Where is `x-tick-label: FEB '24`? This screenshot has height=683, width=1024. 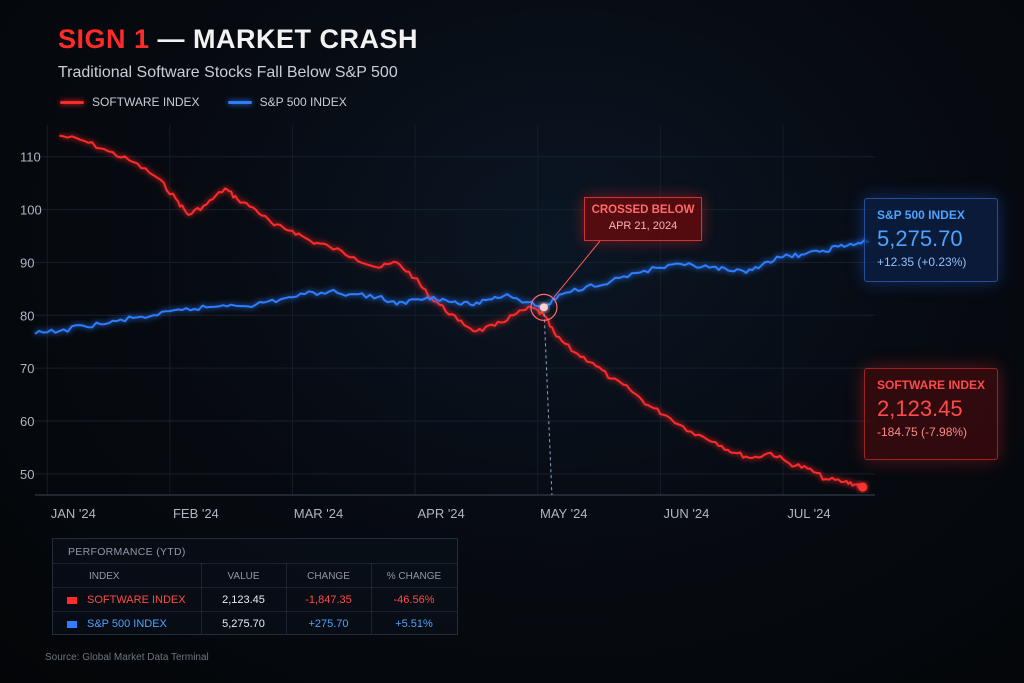
x-tick-label: FEB '24 is located at coordinates (196, 513).